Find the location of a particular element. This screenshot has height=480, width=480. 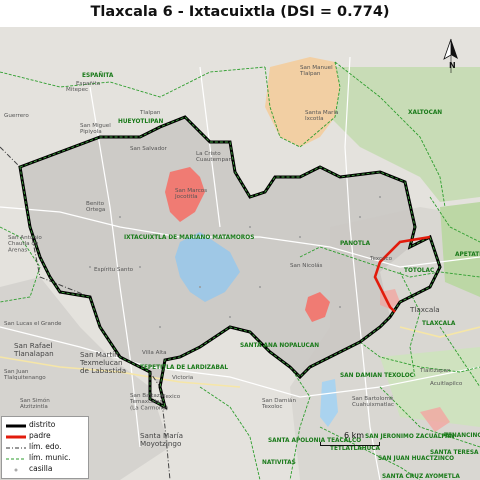

scale-bar: 6 km is located at coordinates (350, 438).